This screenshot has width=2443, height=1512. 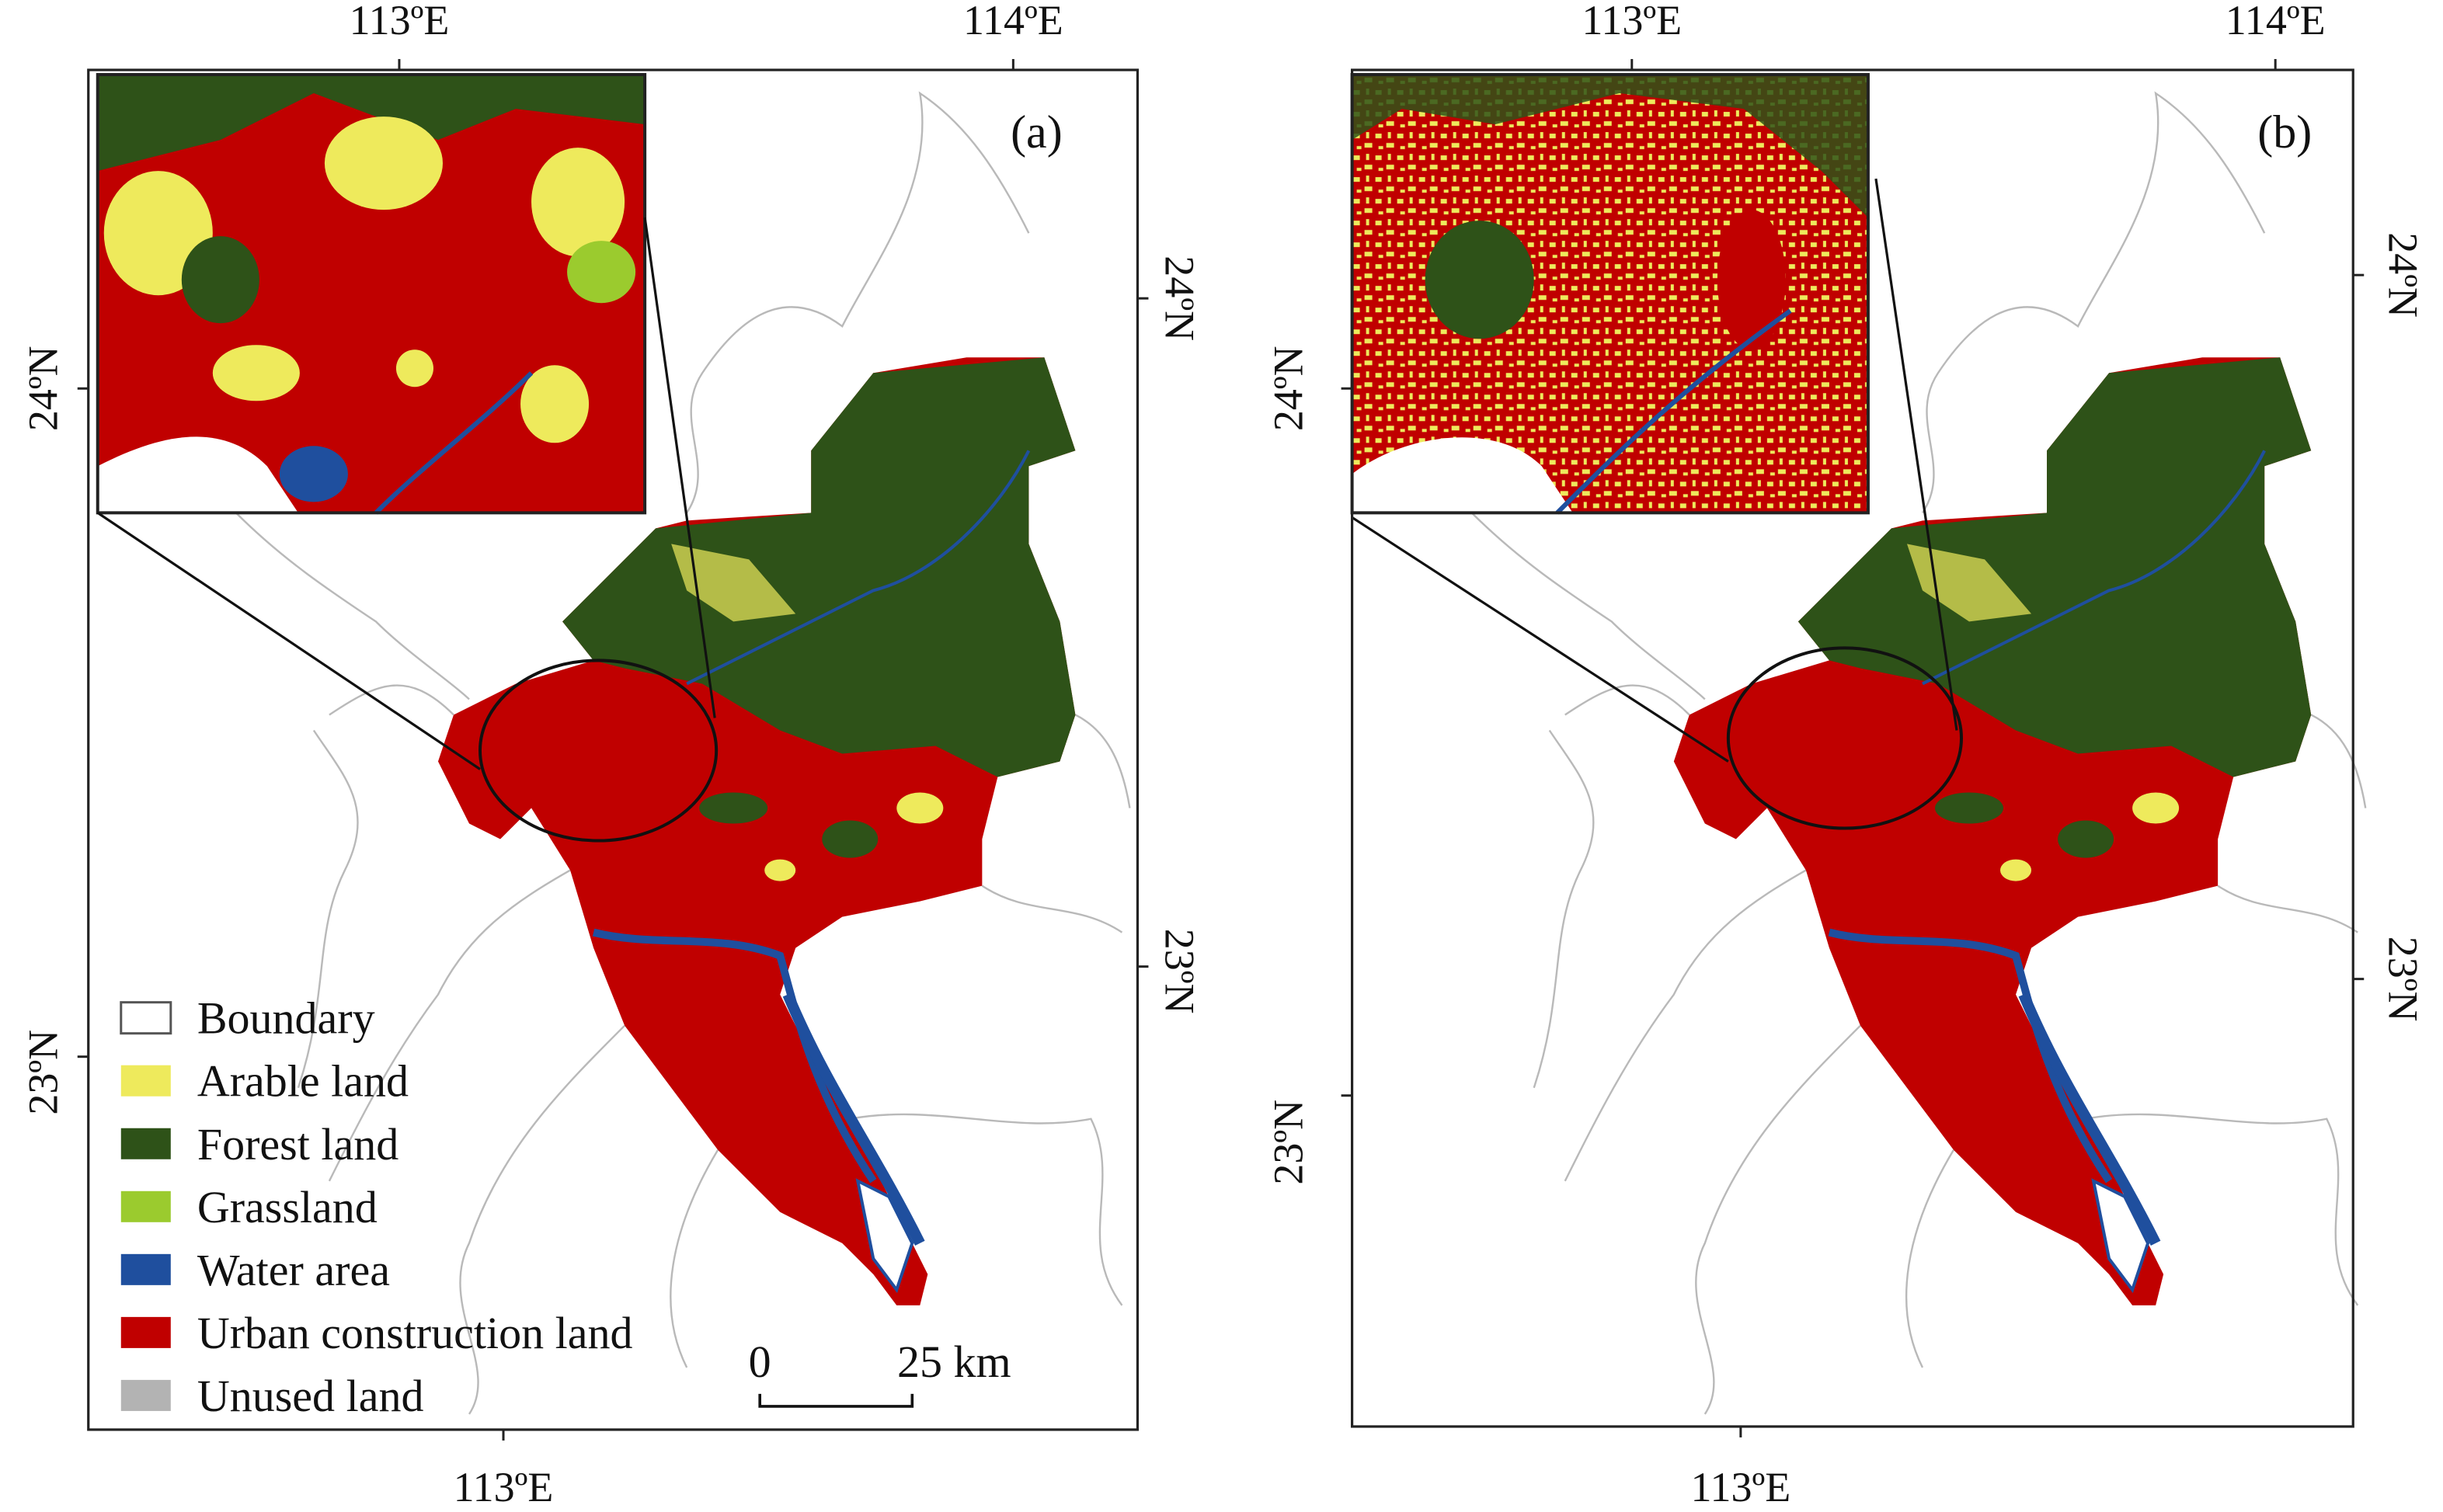 What do you see at coordinates (880, 1372) in the screenshot?
I see `scale-bar: 0 25 km` at bounding box center [880, 1372].